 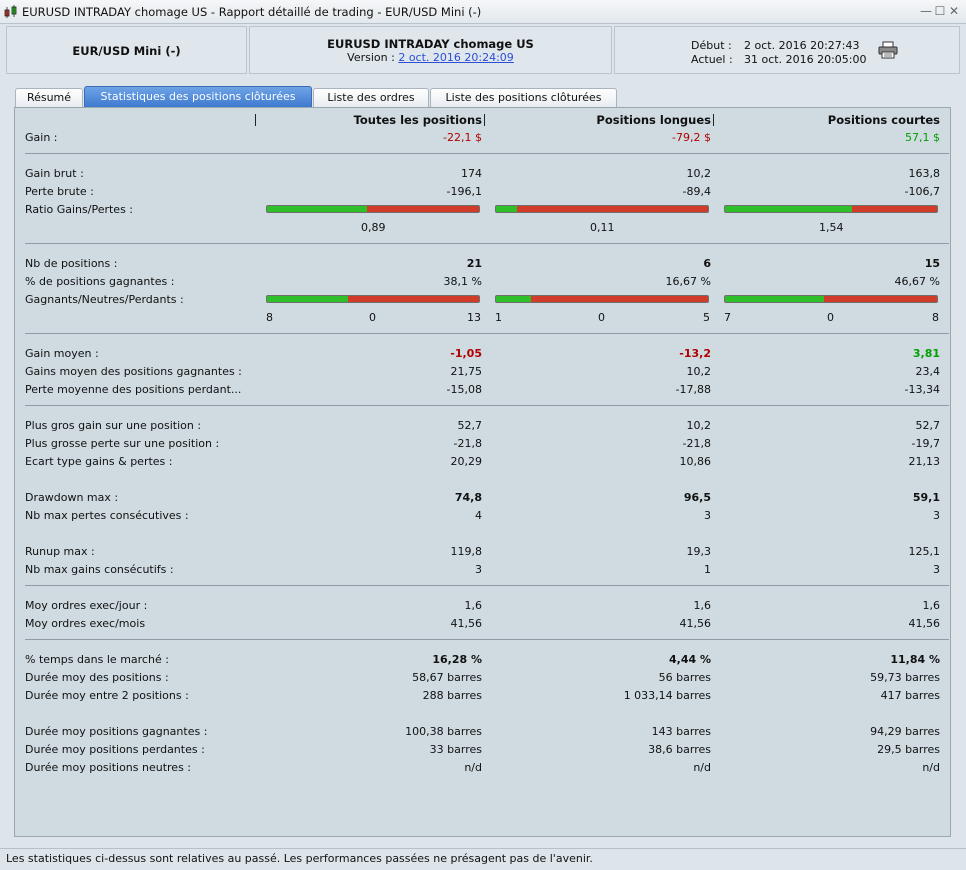 What do you see at coordinates (467, 443) in the screenshot?
I see `stat-value-all: -21,8` at bounding box center [467, 443].